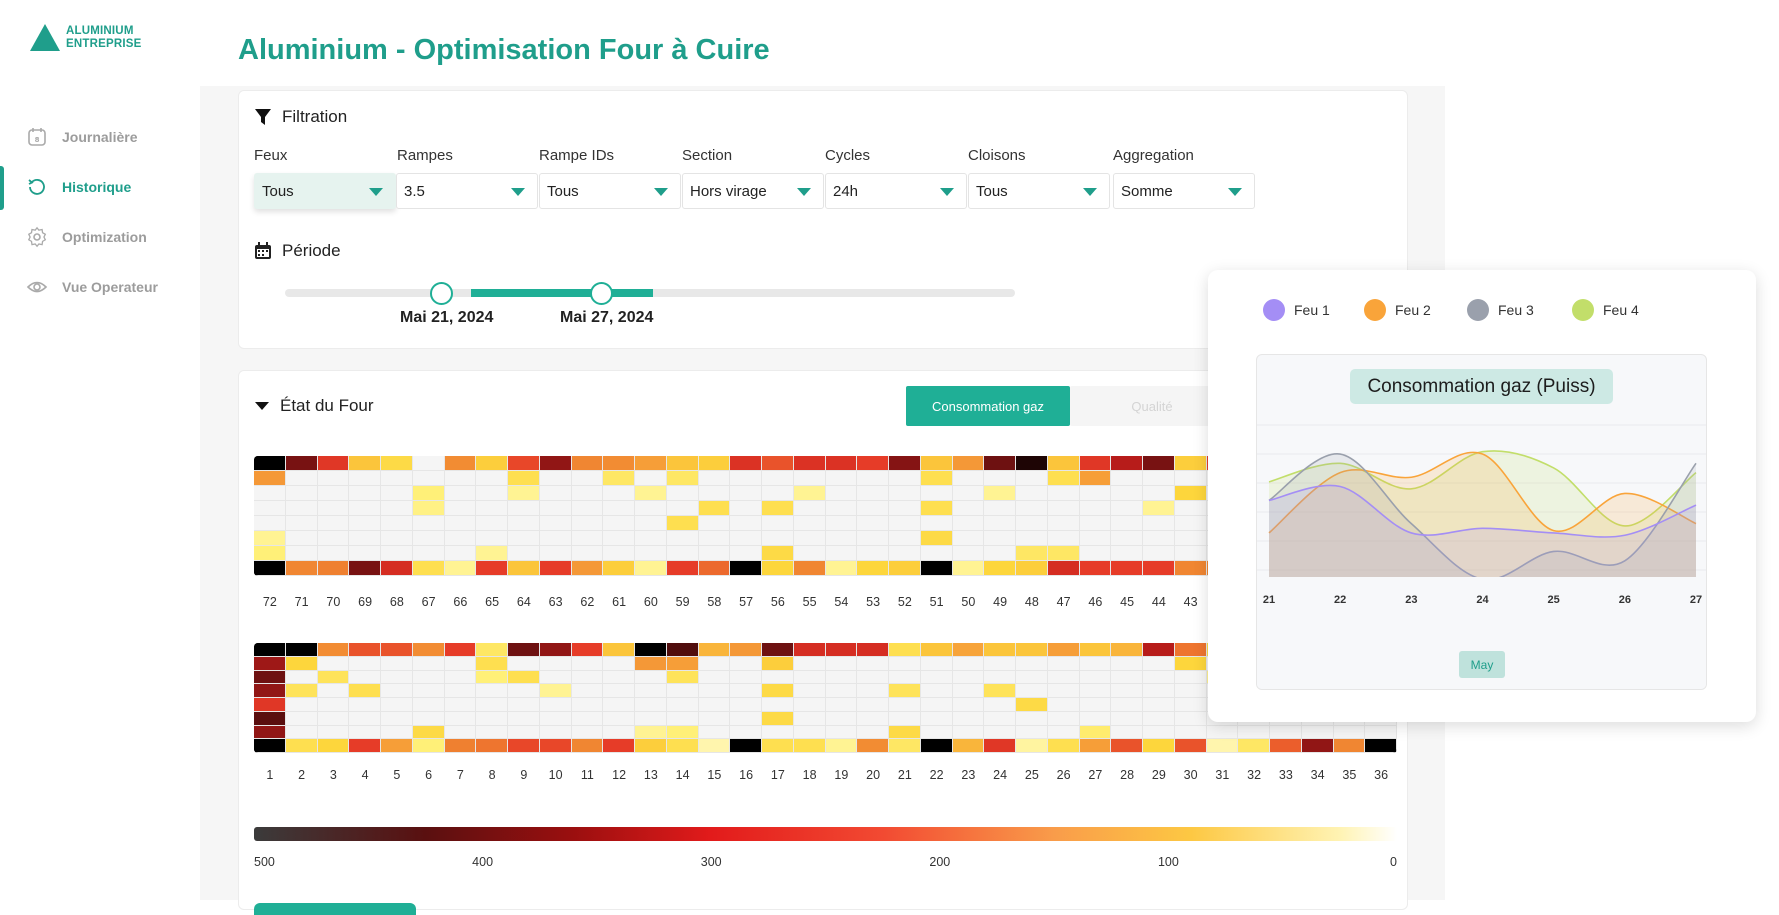 This screenshot has height=915, width=1779. I want to click on cloisons-select: Tous, so click(1039, 191).